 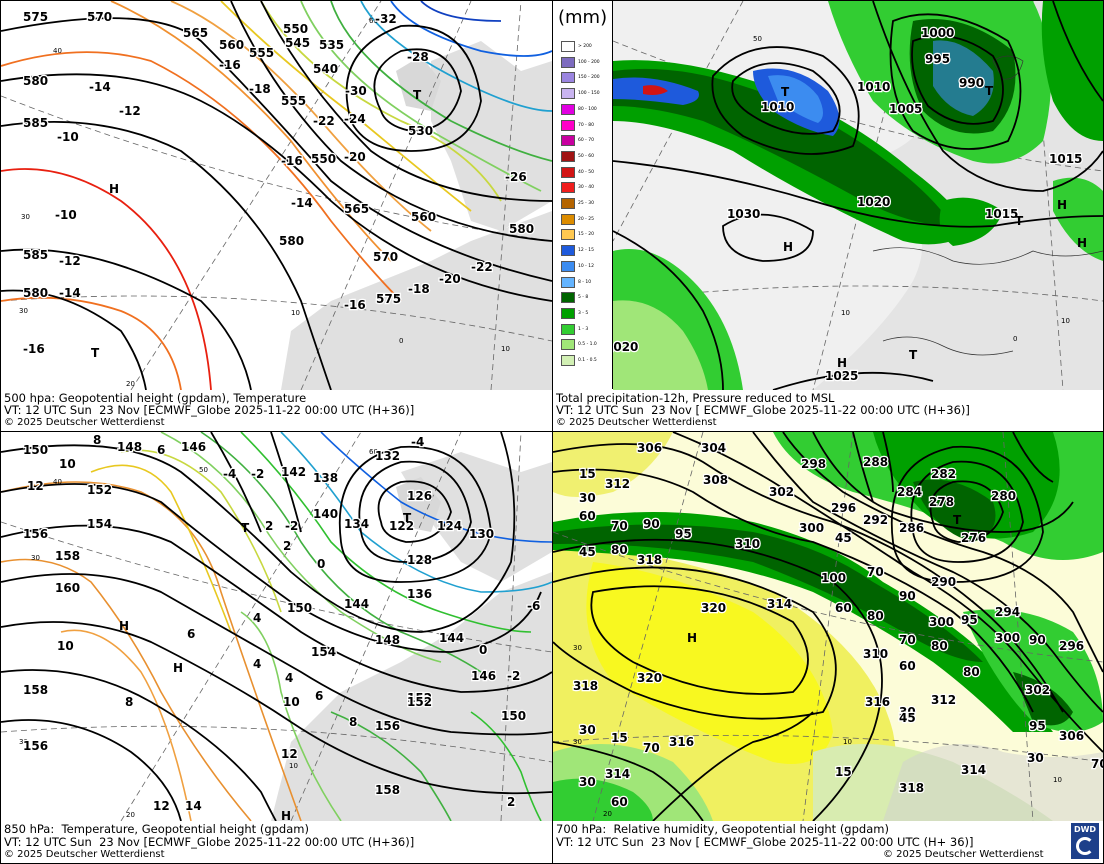 What do you see at coordinates (57, 482) in the screenshot?
I see `grid-label: 40` at bounding box center [57, 482].